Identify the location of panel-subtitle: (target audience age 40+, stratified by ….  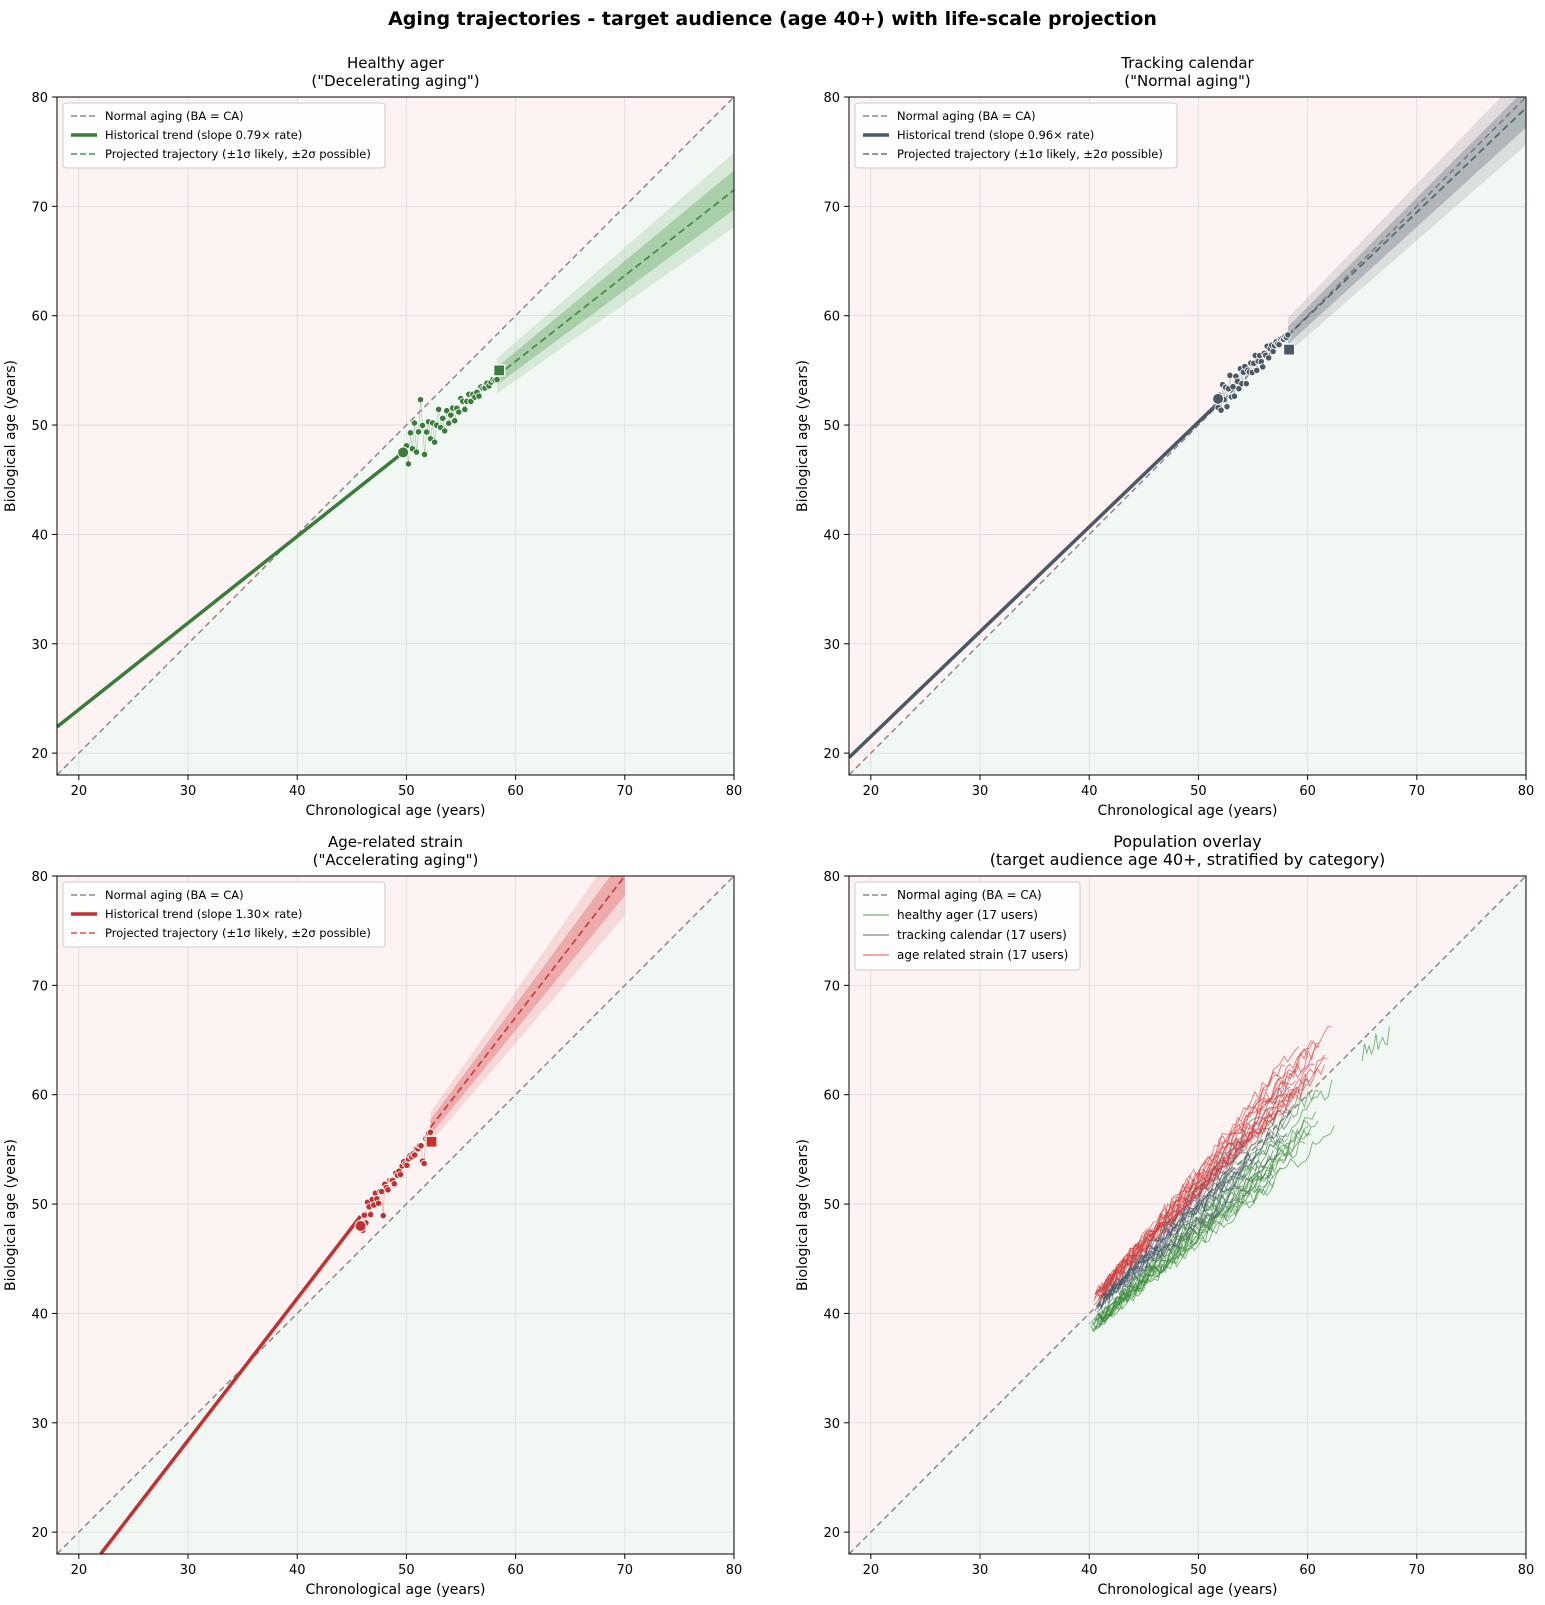
(1188, 859).